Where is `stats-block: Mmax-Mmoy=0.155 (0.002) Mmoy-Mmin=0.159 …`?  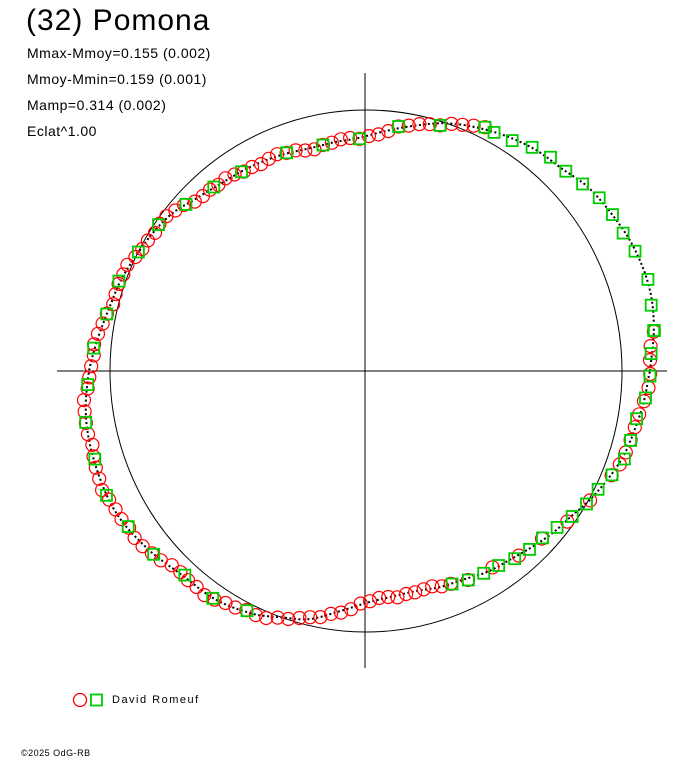 stats-block: Mmax-Mmoy=0.155 (0.002) Mmoy-Mmin=0.159 … is located at coordinates (119, 92).